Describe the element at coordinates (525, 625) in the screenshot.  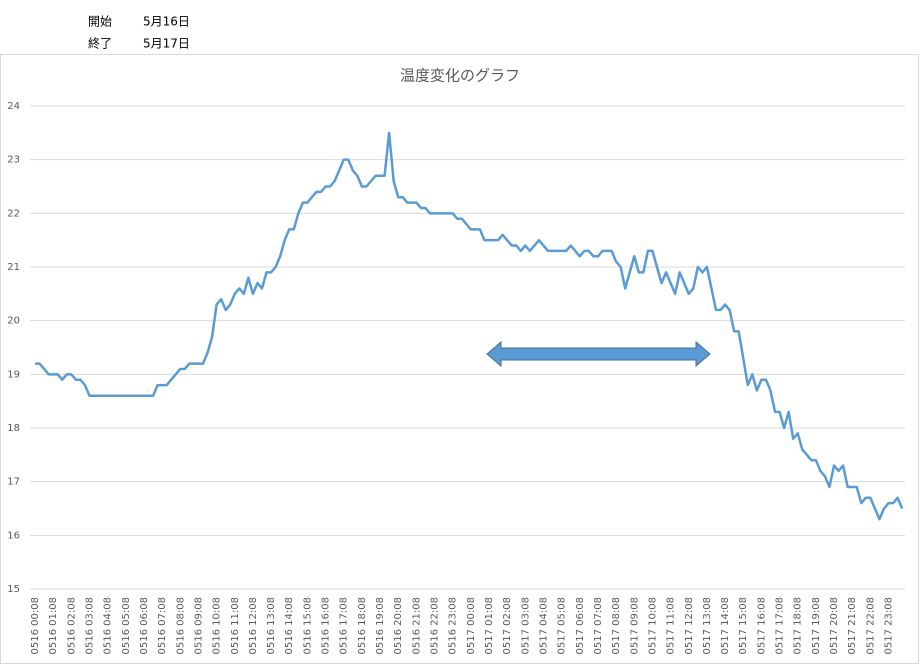
I see `x-tick-label: 0517 03:08` at that location.